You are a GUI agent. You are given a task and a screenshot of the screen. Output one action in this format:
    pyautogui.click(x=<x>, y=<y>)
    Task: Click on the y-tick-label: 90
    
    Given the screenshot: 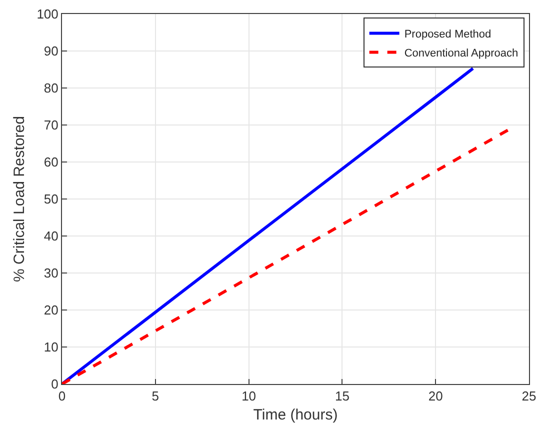 What is the action you would take?
    pyautogui.click(x=51, y=51)
    